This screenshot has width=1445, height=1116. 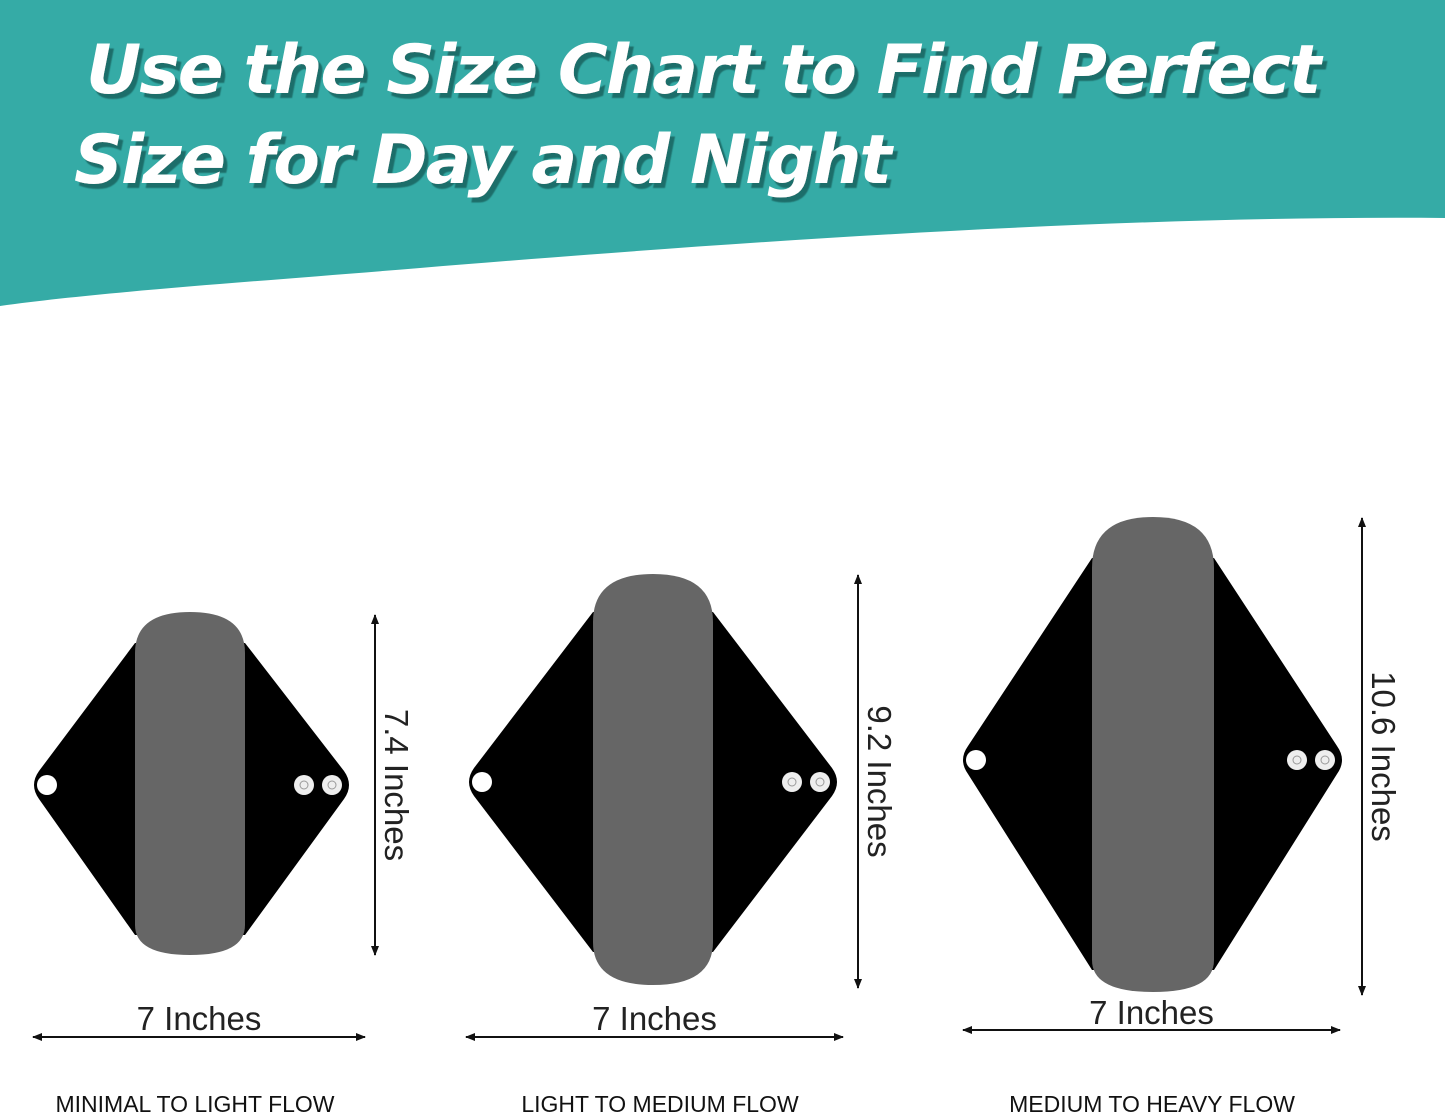 What do you see at coordinates (879, 781) in the screenshot?
I see `height-label: 9.2 Inches` at bounding box center [879, 781].